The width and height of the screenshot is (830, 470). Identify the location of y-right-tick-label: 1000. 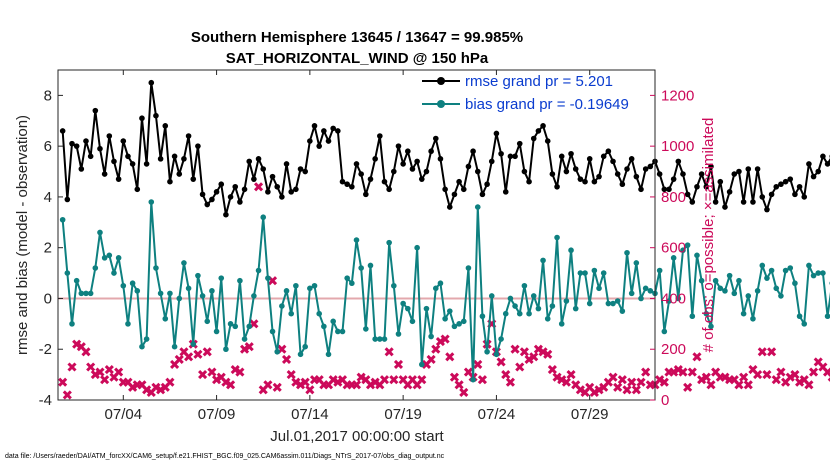
(677, 146).